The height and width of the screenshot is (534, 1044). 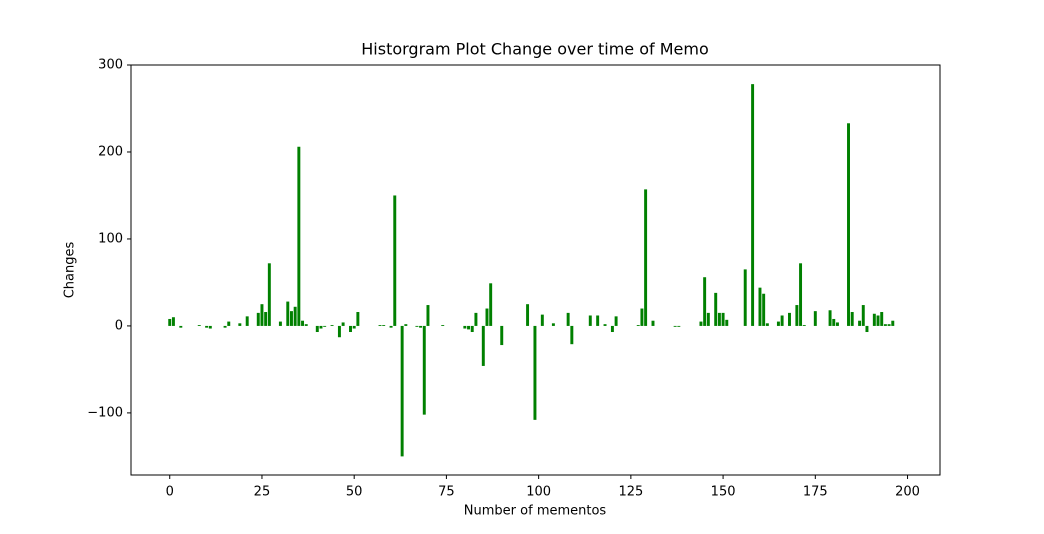 I want to click on x-tick-label: 75, so click(x=446, y=492).